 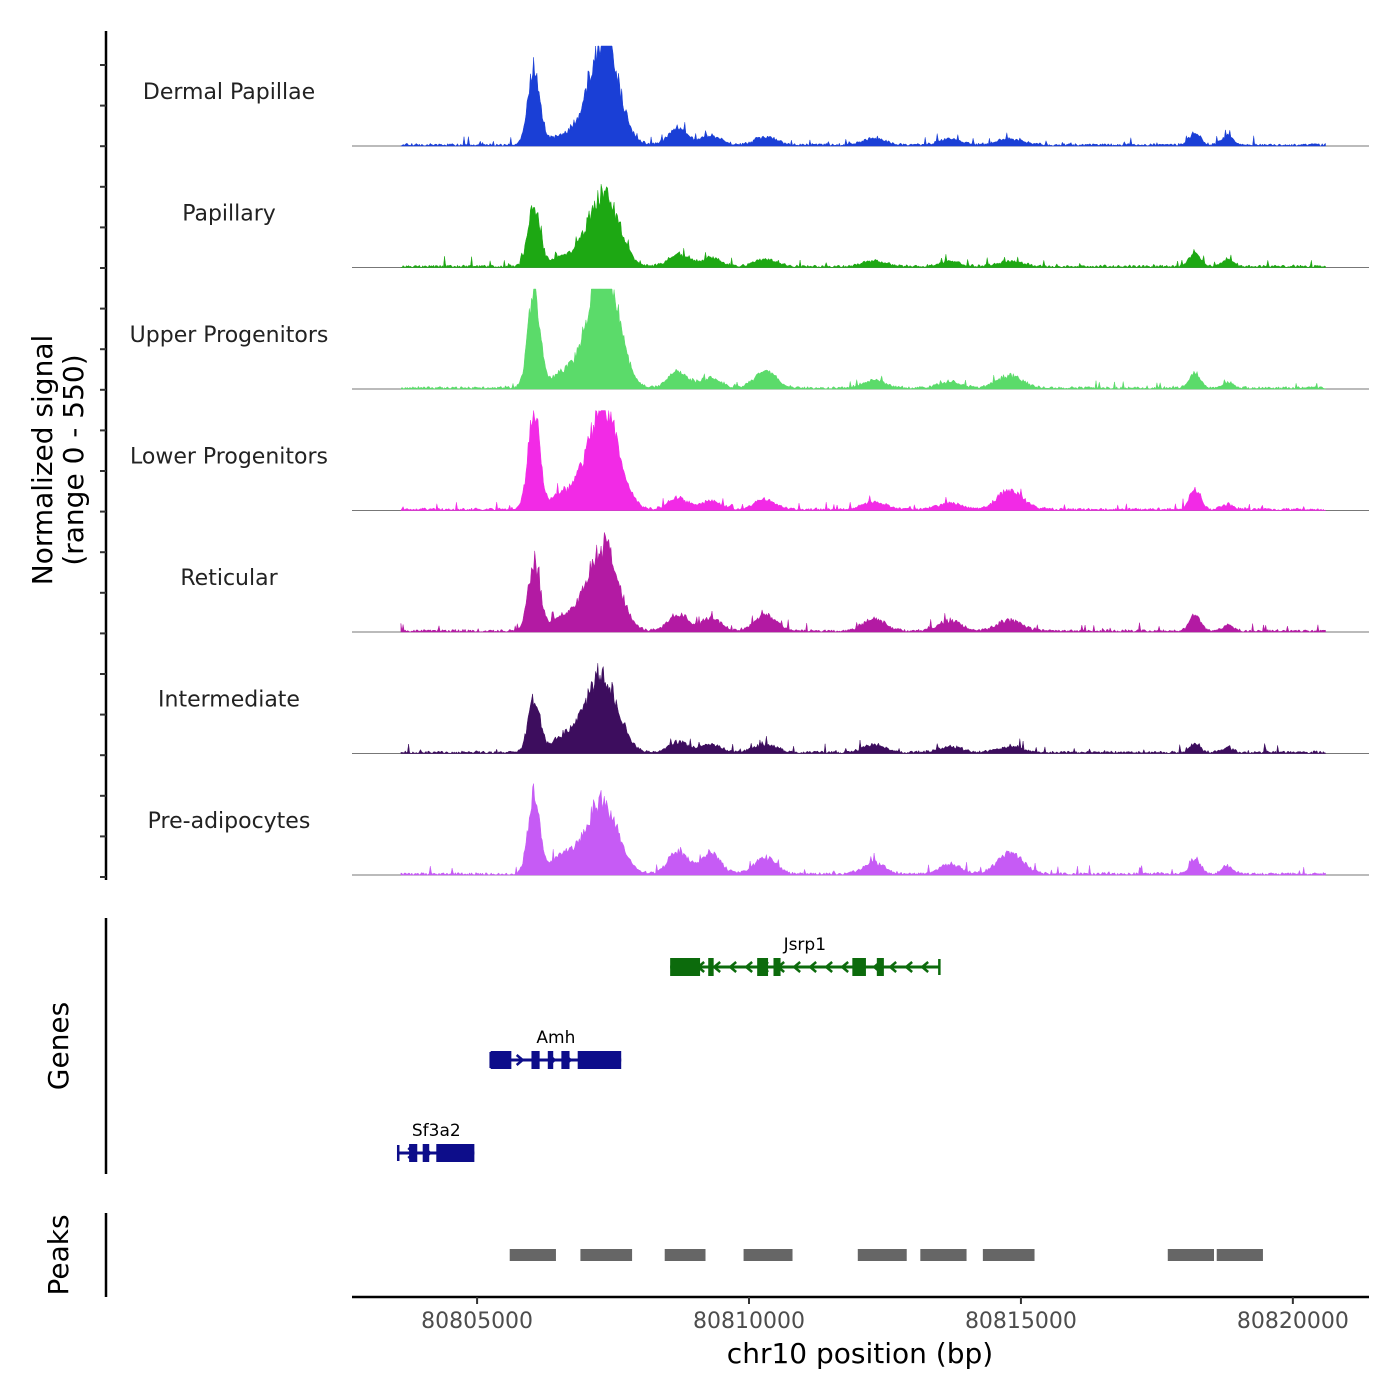 I want to click on y-axis-title-line2: (range 0 - 550), so click(x=73, y=459).